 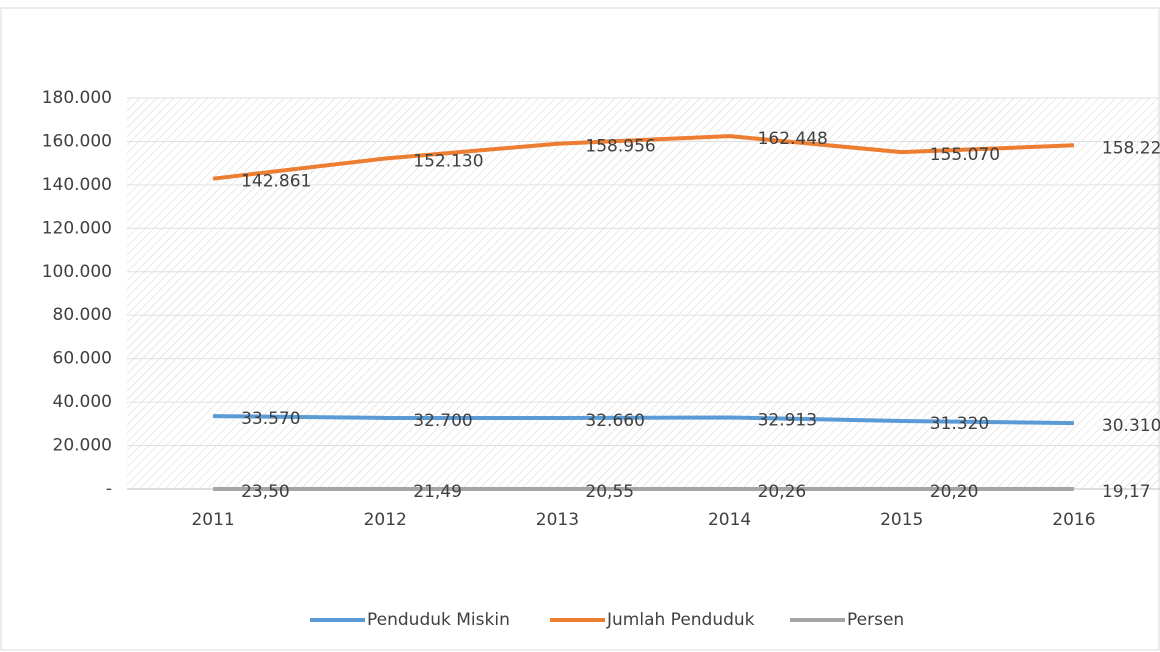 What do you see at coordinates (954, 492) in the screenshot?
I see `data-label: 20,20` at bounding box center [954, 492].